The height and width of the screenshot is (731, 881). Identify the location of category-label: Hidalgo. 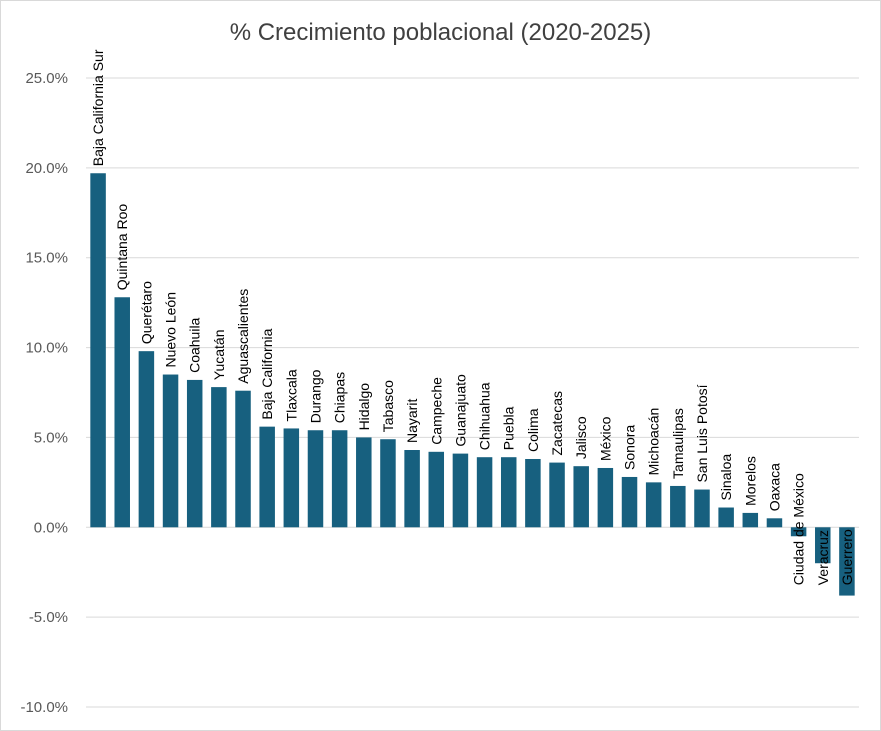
(364, 407).